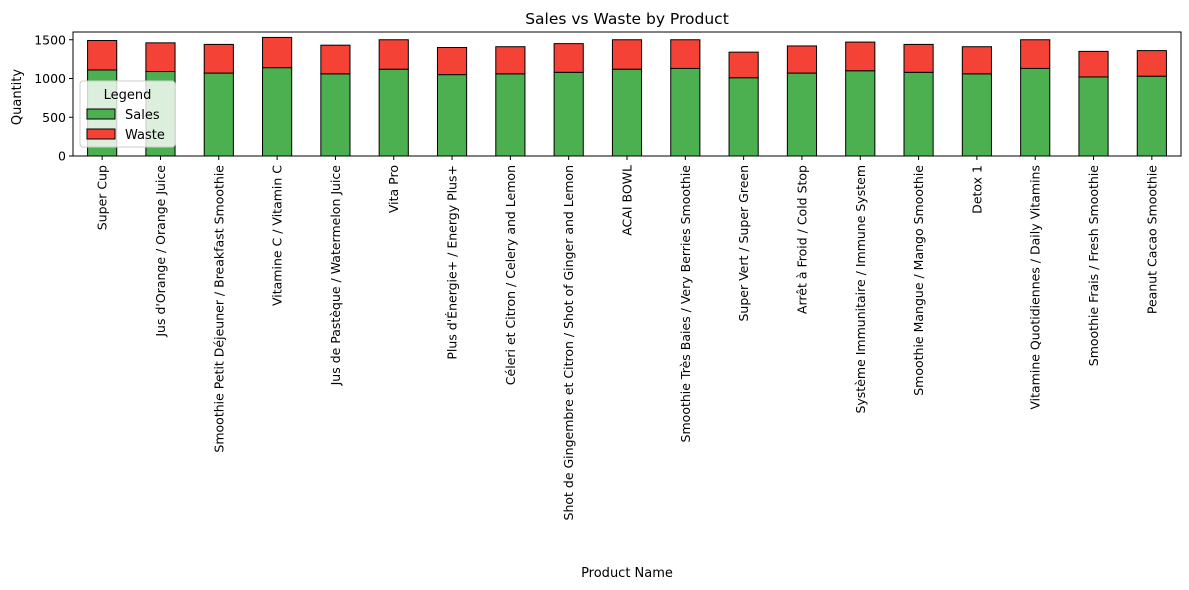  Describe the element at coordinates (452, 61) in the screenshot. I see `bar-waste-plus-d-energie-energy-plus` at that location.